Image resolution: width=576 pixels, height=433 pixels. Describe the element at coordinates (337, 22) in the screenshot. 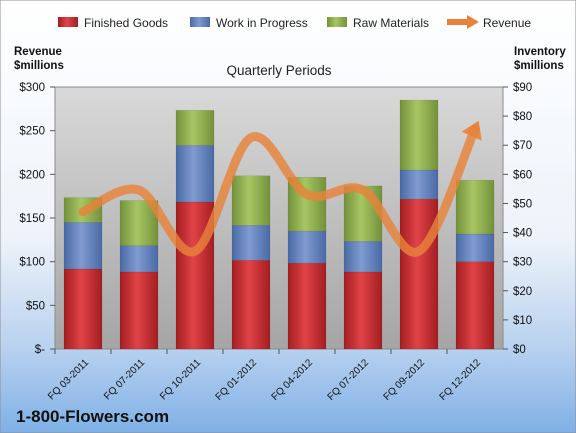

I see `legend-swatch-raw-materials` at that location.